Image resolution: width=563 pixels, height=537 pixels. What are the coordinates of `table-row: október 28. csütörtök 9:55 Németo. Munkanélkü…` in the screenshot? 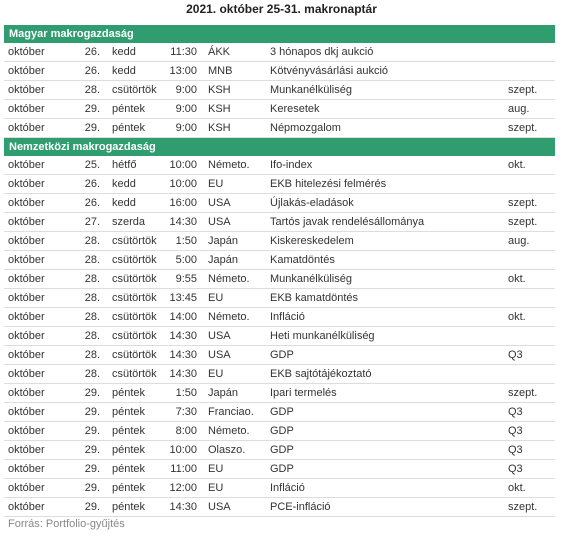 It's located at (279, 279).